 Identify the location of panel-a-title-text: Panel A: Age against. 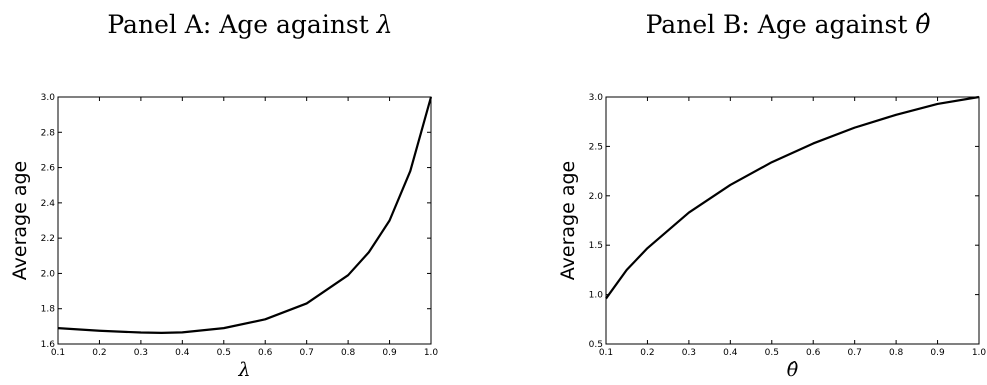
(242, 24).